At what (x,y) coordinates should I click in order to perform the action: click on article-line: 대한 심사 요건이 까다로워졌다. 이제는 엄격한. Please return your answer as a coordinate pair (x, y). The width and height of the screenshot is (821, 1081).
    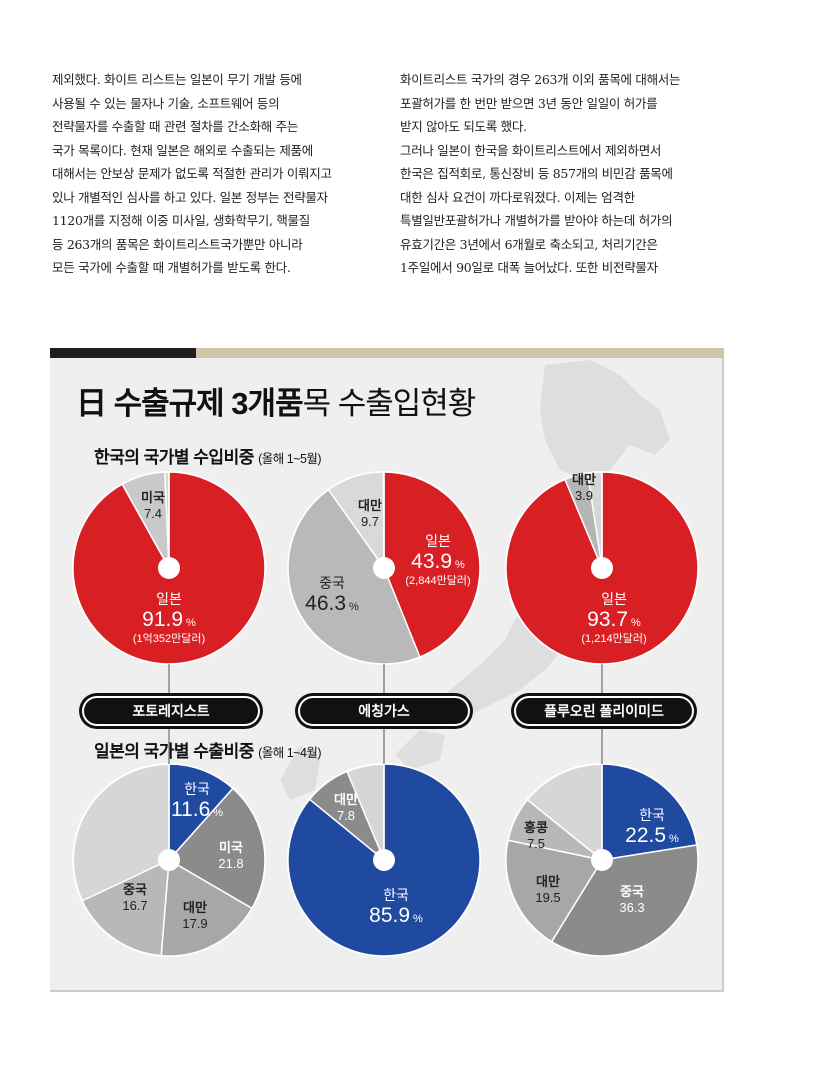
    Looking at the image, I should click on (517, 197).